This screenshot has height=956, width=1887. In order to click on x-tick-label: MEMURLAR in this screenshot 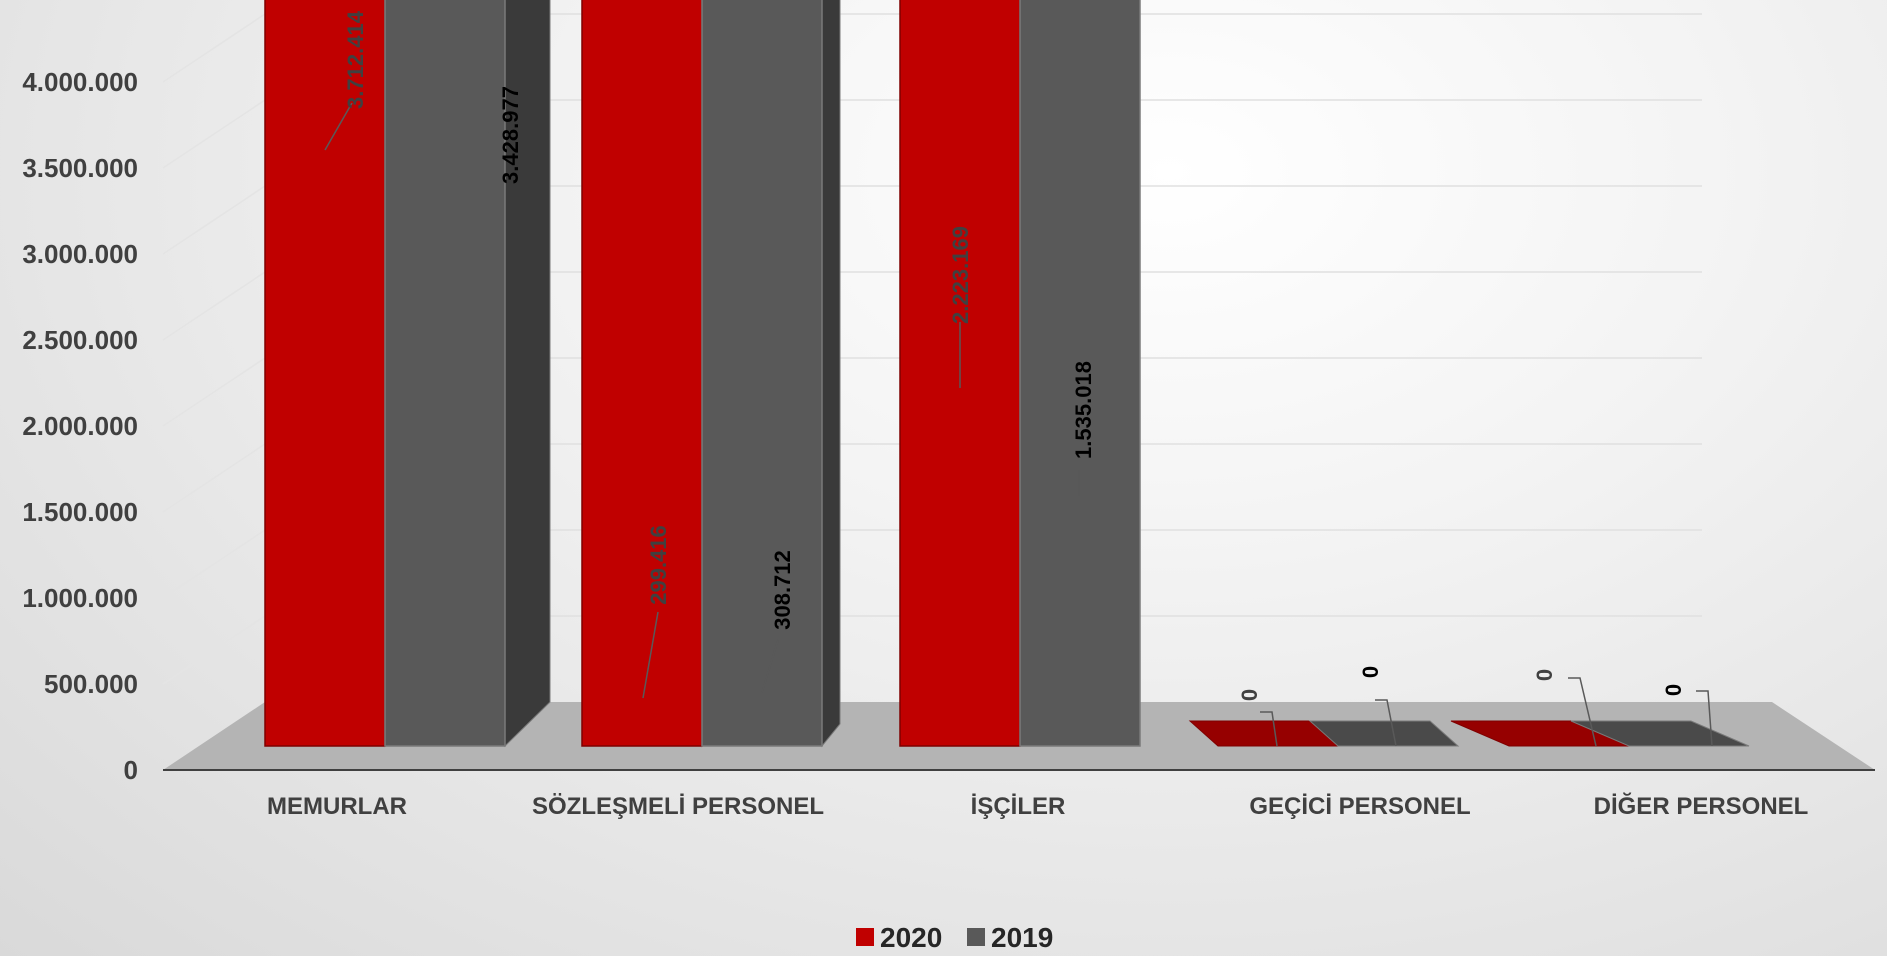, I will do `click(337, 806)`.